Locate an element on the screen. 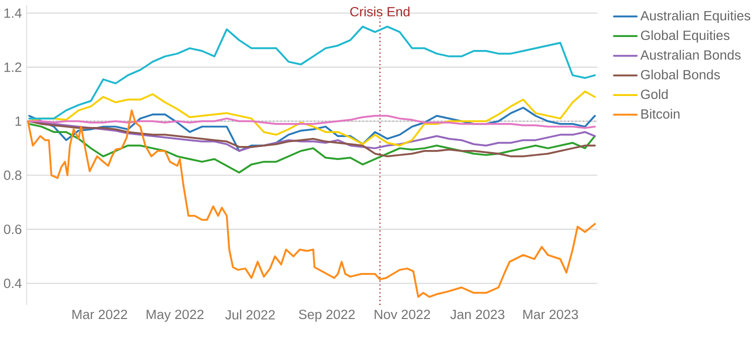 This screenshot has height=347, width=752. legend-label: Australian Equities is located at coordinates (695, 17).